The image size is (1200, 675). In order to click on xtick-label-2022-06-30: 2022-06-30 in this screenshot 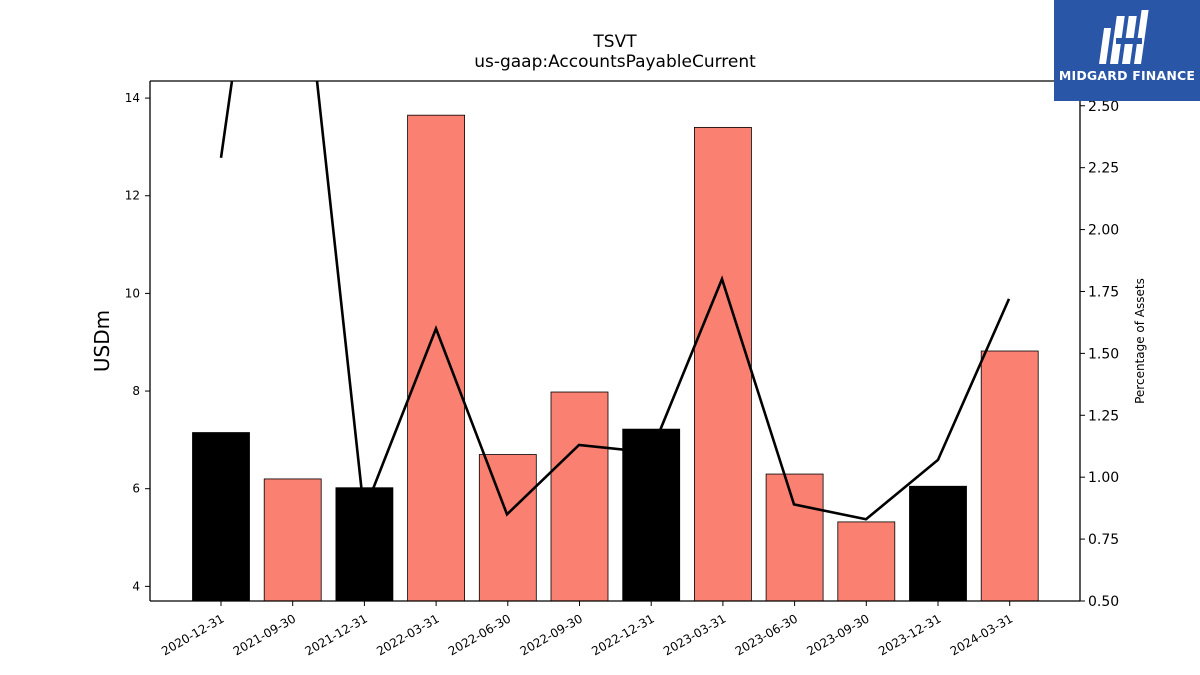, I will do `click(479, 634)`.